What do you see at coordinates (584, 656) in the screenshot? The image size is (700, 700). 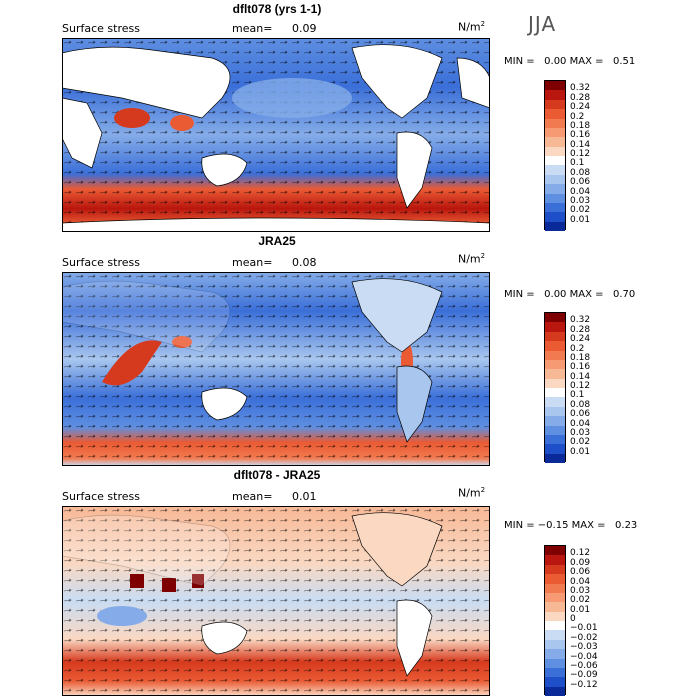 I see `colorbar-tick-label: −0.04` at bounding box center [584, 656].